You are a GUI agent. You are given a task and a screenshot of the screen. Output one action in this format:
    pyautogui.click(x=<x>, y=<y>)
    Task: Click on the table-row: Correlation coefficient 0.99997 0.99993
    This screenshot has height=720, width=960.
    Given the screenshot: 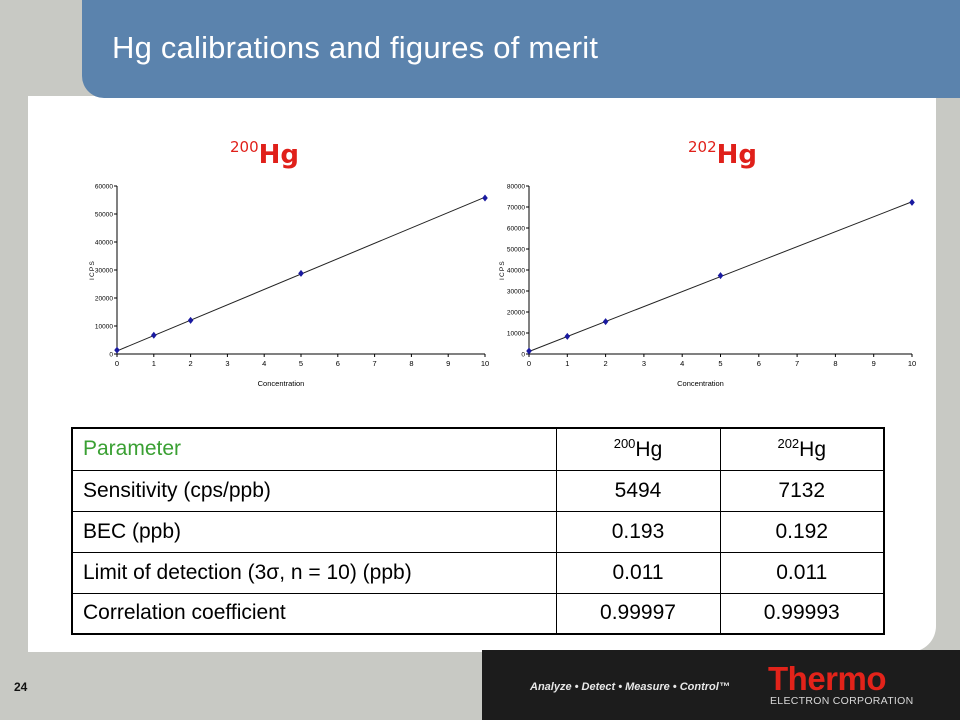 What is the action you would take?
    pyautogui.click(x=478, y=613)
    